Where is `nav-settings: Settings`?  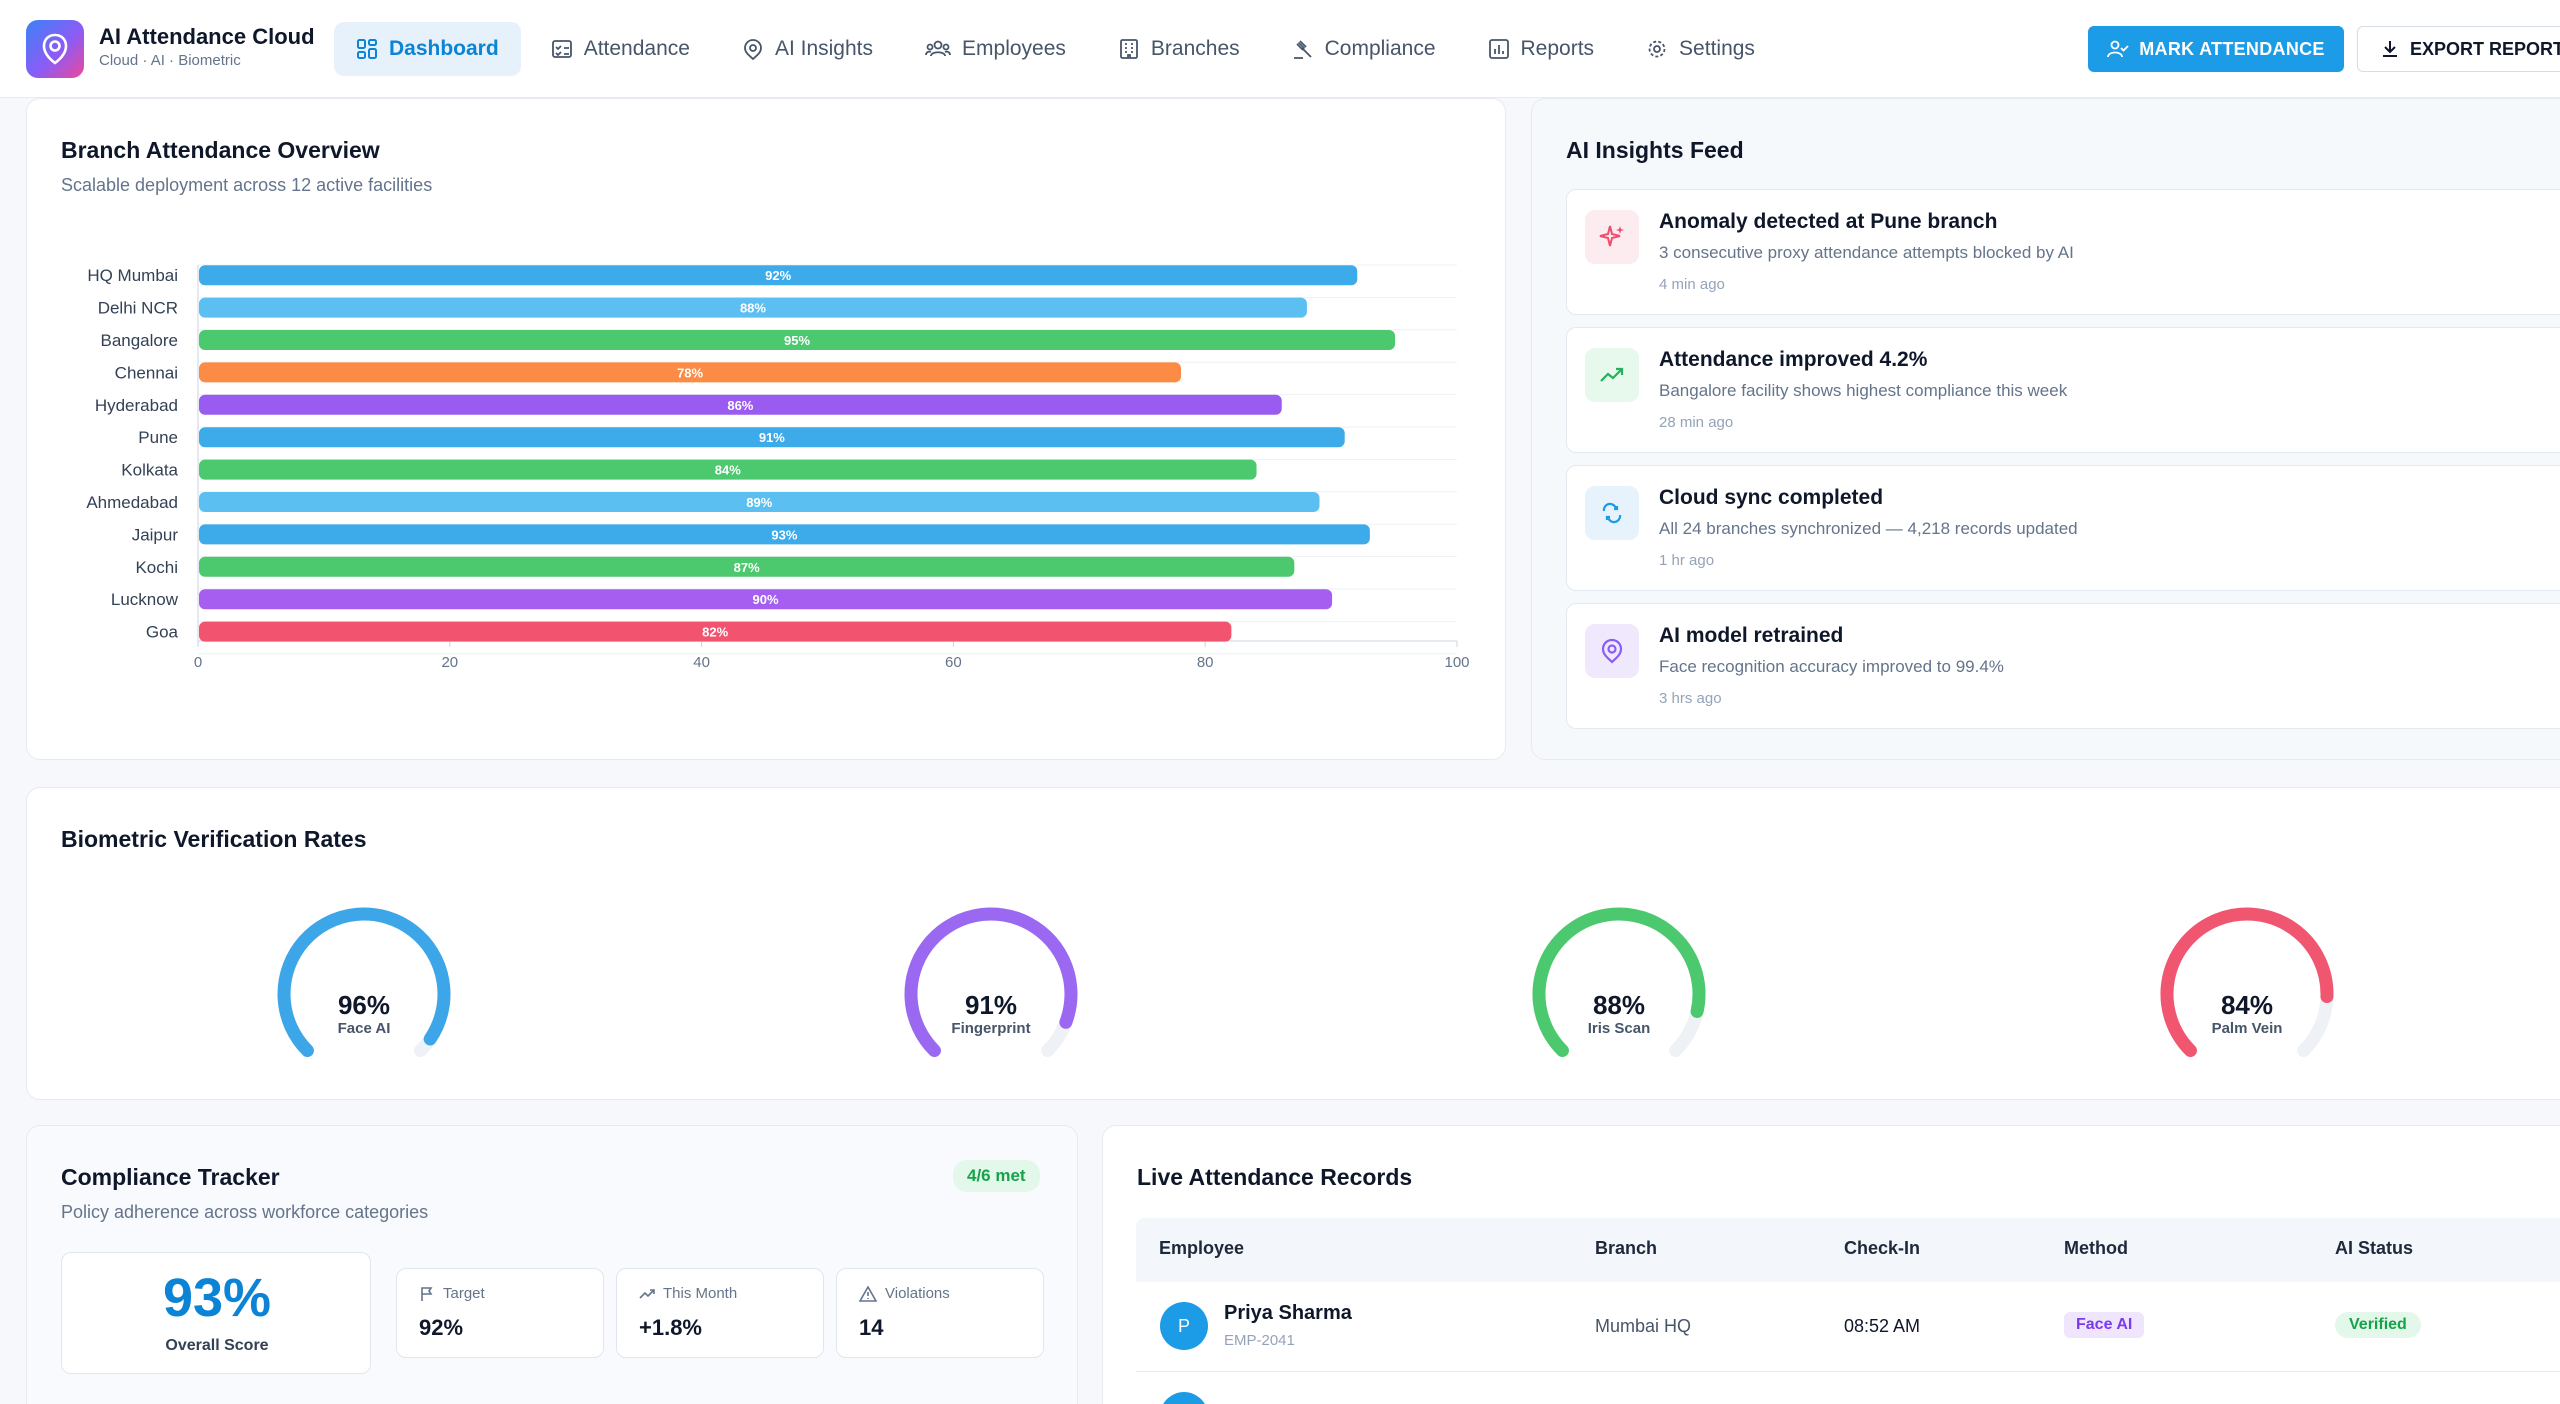 nav-settings: Settings is located at coordinates (1700, 49).